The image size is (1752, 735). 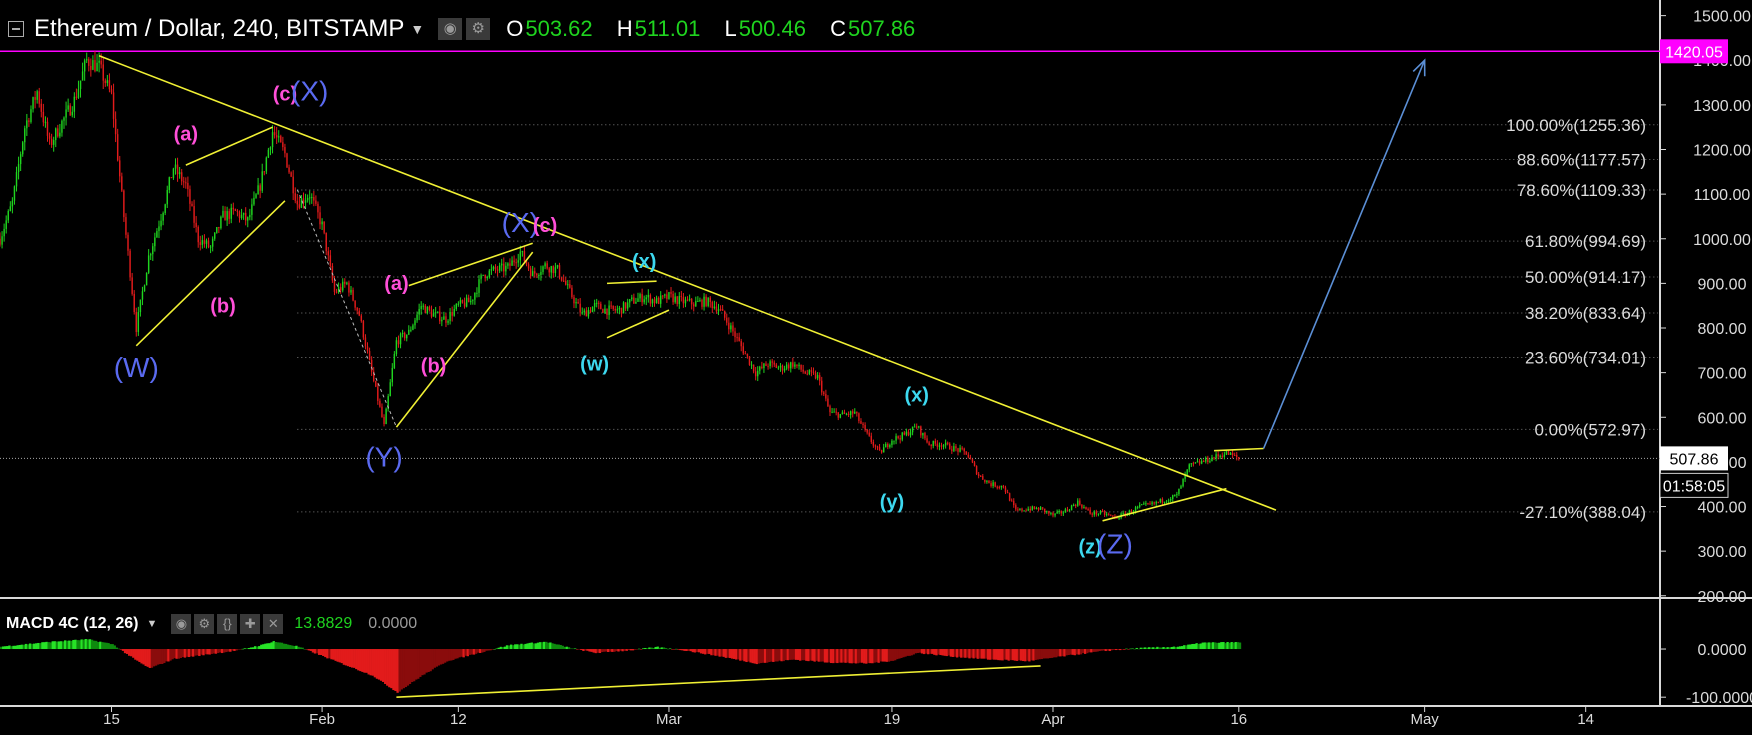 What do you see at coordinates (458, 719) in the screenshot?
I see `time-tick-label: 12` at bounding box center [458, 719].